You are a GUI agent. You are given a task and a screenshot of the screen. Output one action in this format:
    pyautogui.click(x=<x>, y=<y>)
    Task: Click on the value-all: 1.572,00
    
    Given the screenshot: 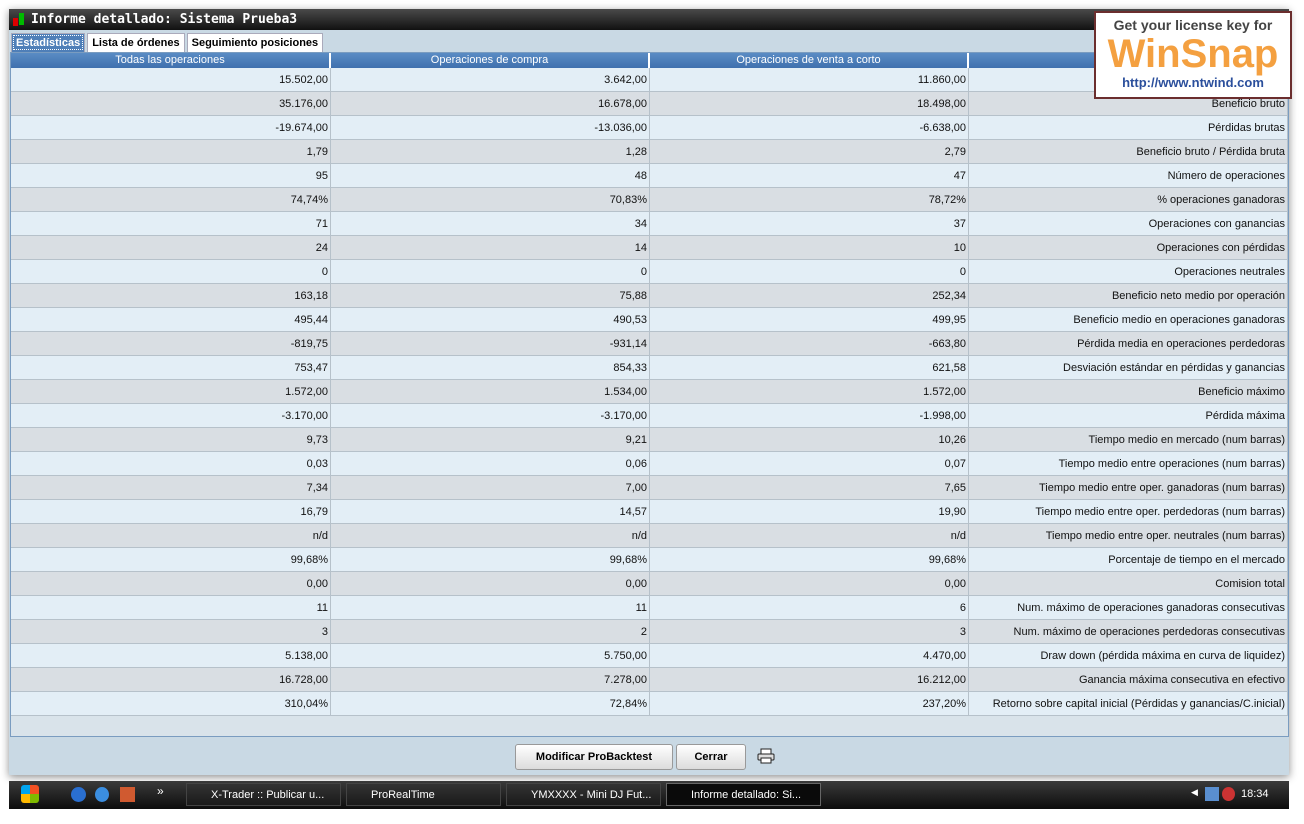 What is the action you would take?
    pyautogui.click(x=171, y=392)
    